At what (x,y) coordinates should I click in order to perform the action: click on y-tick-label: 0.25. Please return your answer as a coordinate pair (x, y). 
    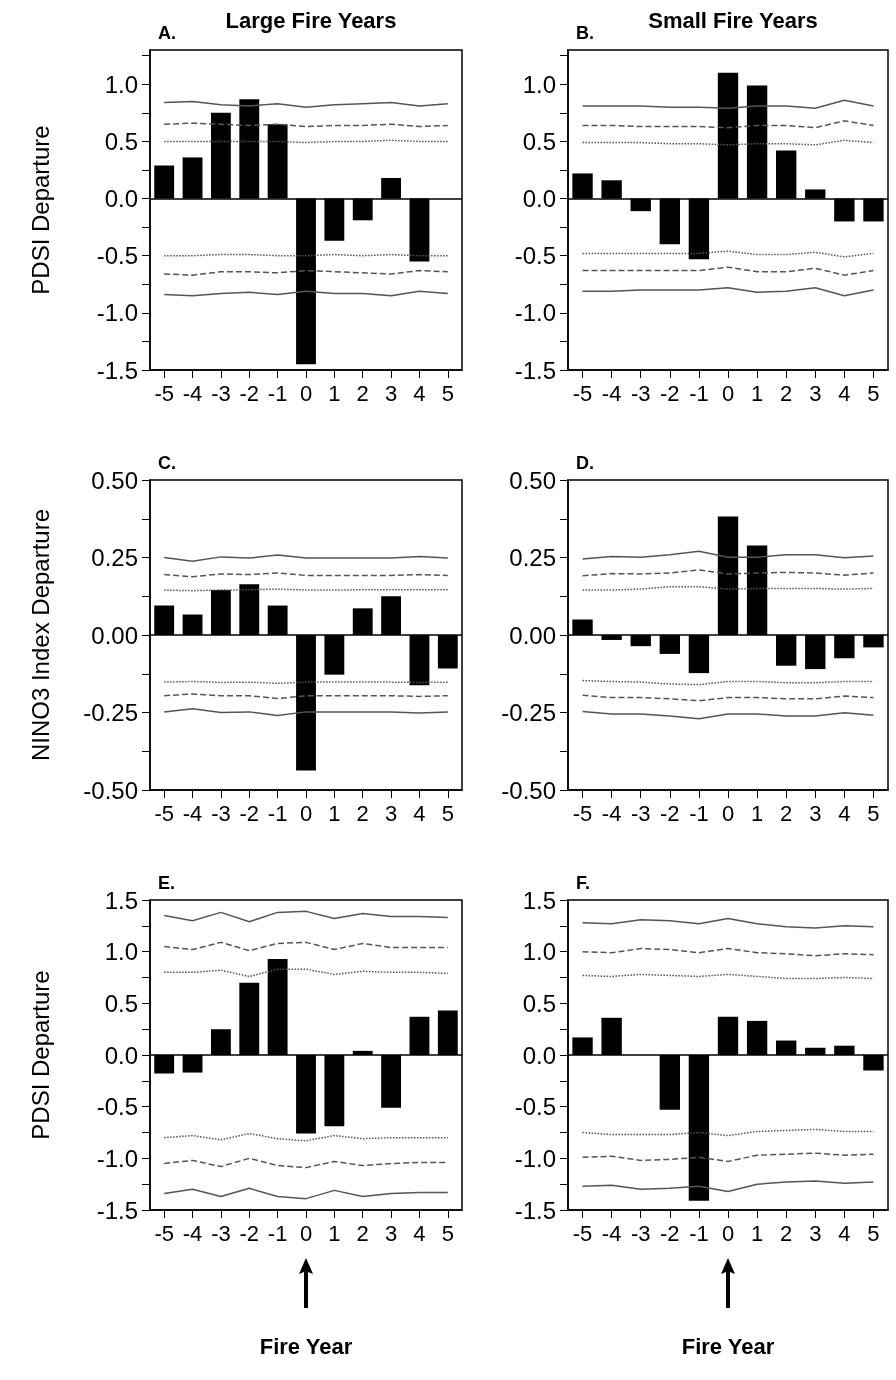
    Looking at the image, I should click on (532, 557).